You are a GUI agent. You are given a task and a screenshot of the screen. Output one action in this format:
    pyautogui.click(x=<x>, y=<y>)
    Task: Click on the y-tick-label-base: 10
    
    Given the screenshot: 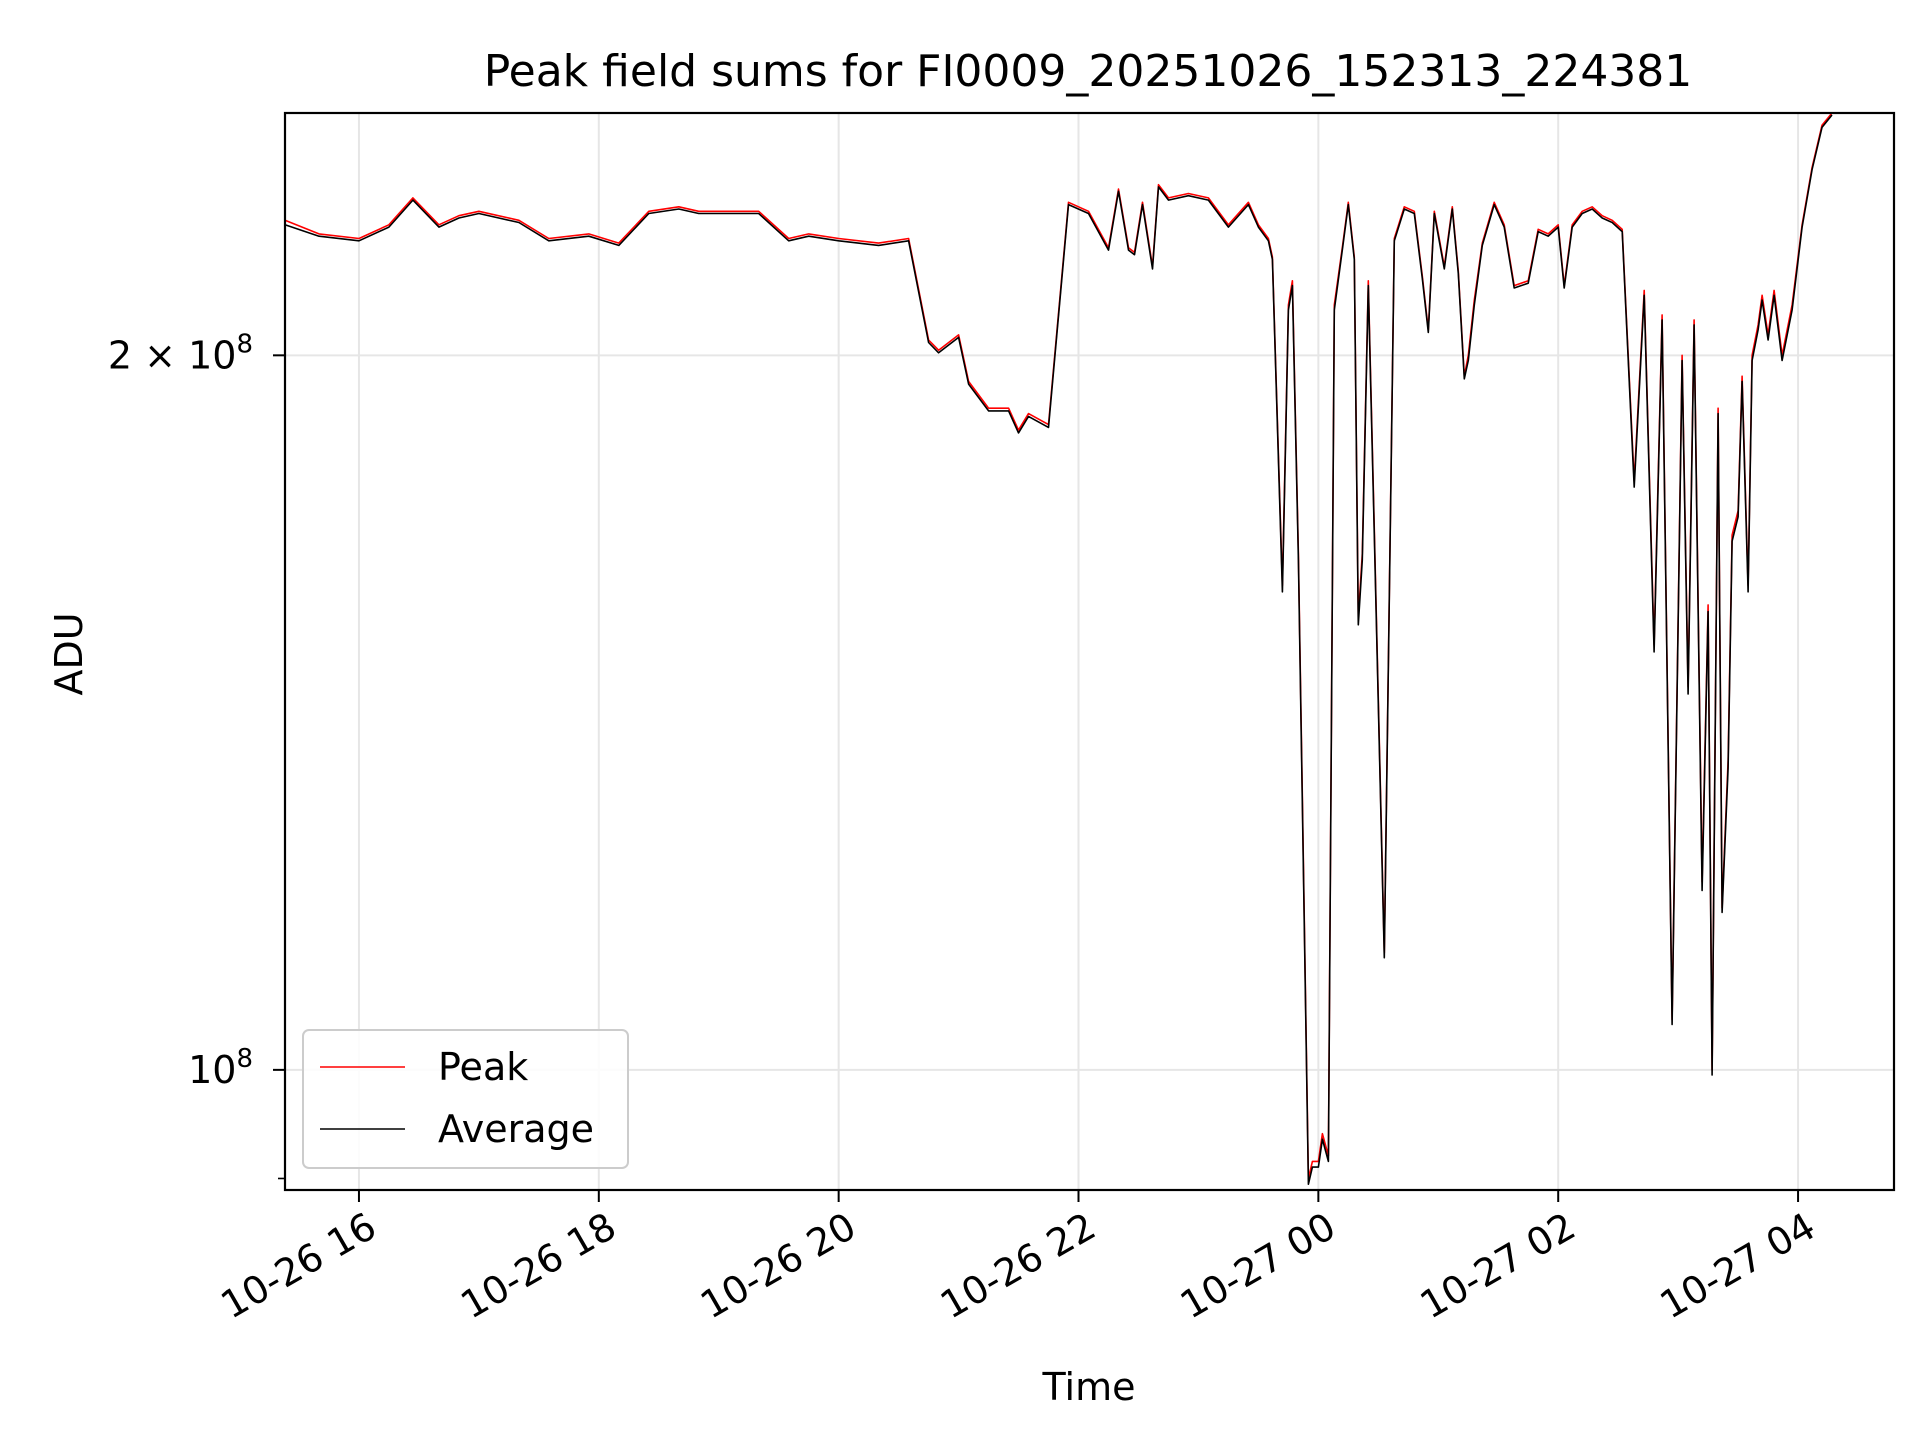 What is the action you would take?
    pyautogui.click(x=212, y=1070)
    